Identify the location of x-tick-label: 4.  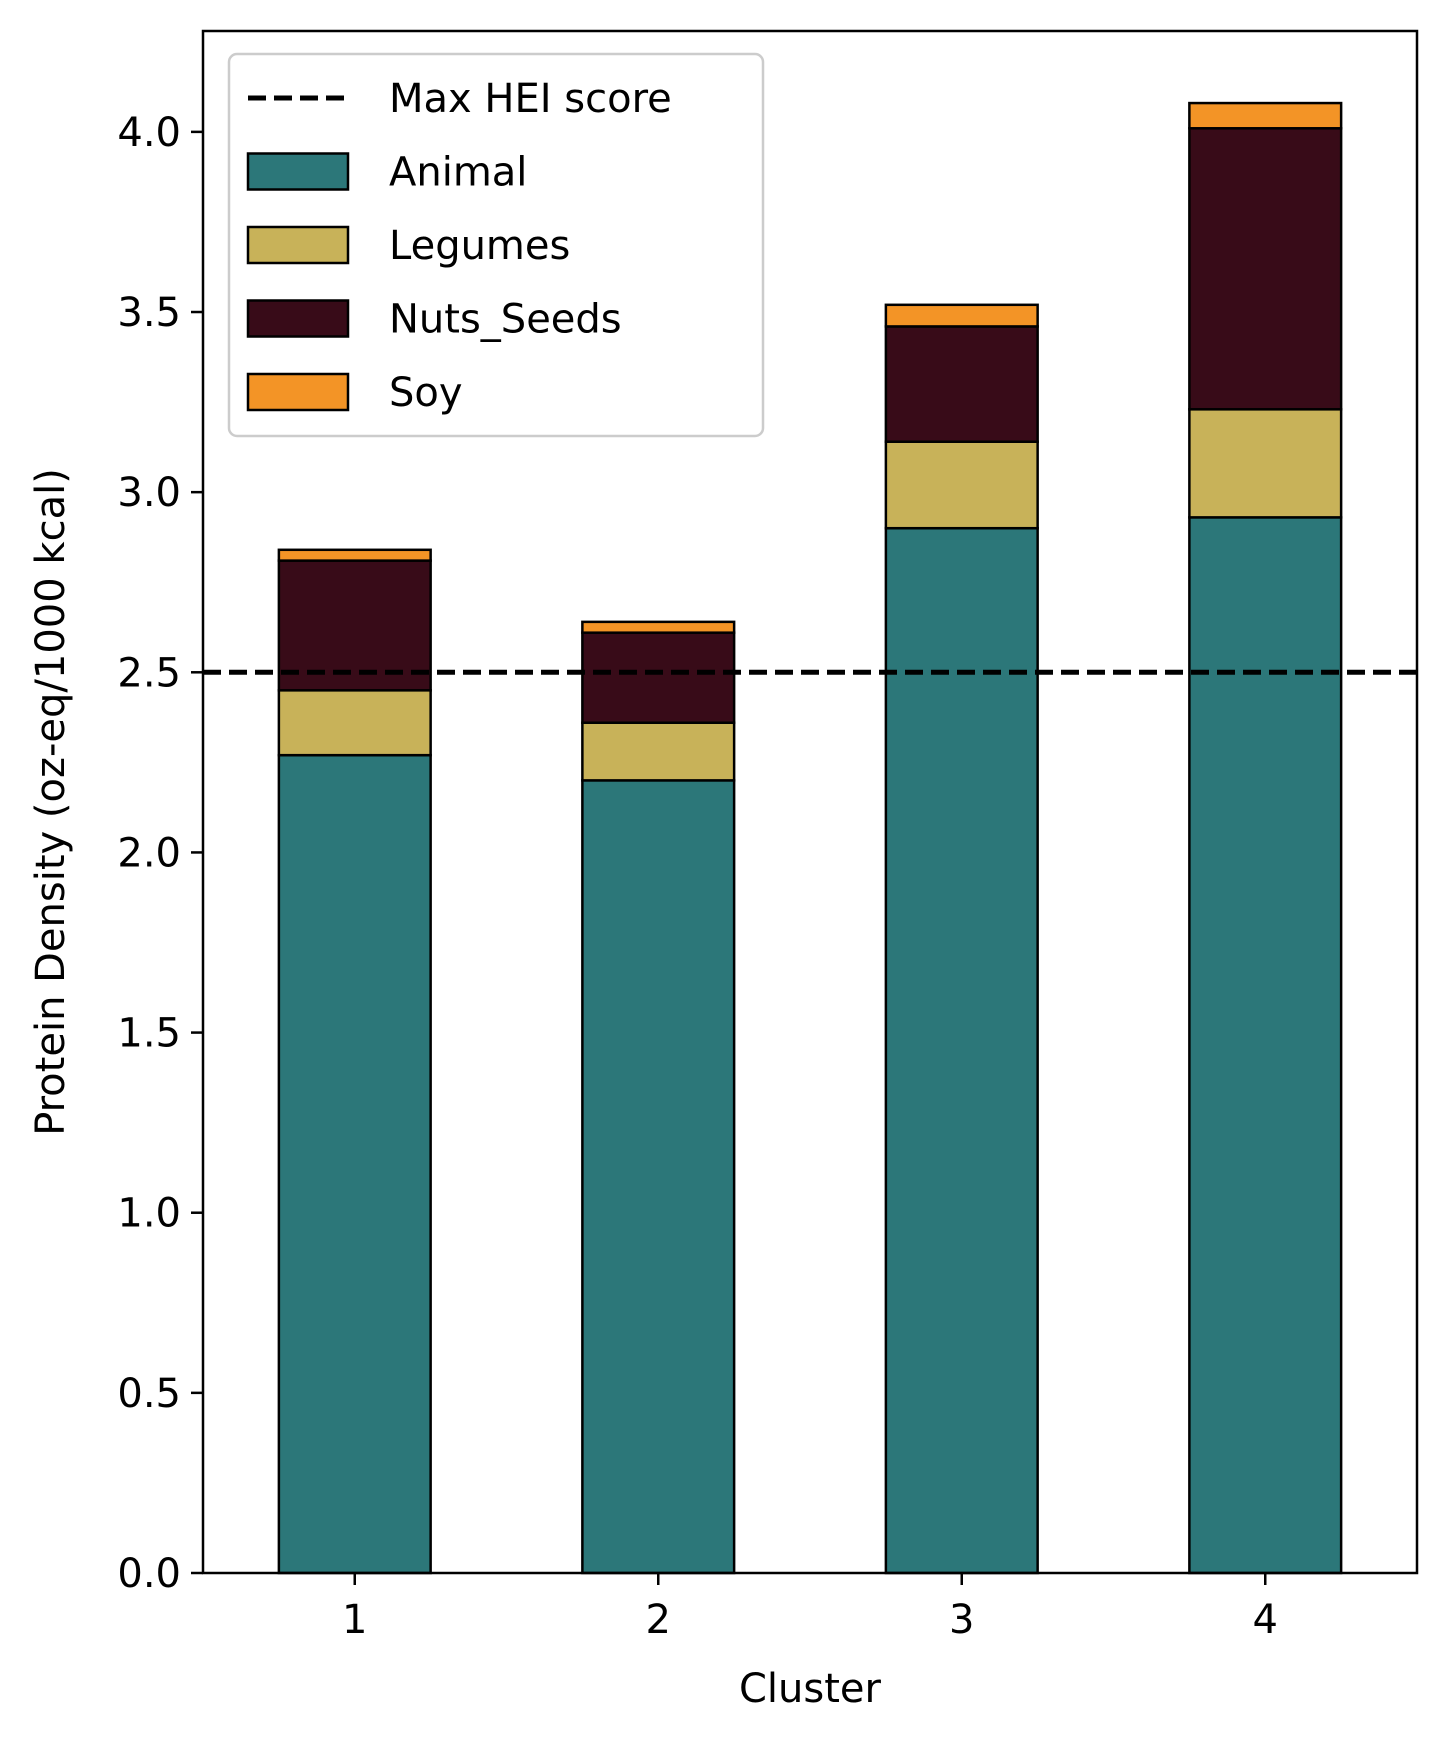
(1265, 1620).